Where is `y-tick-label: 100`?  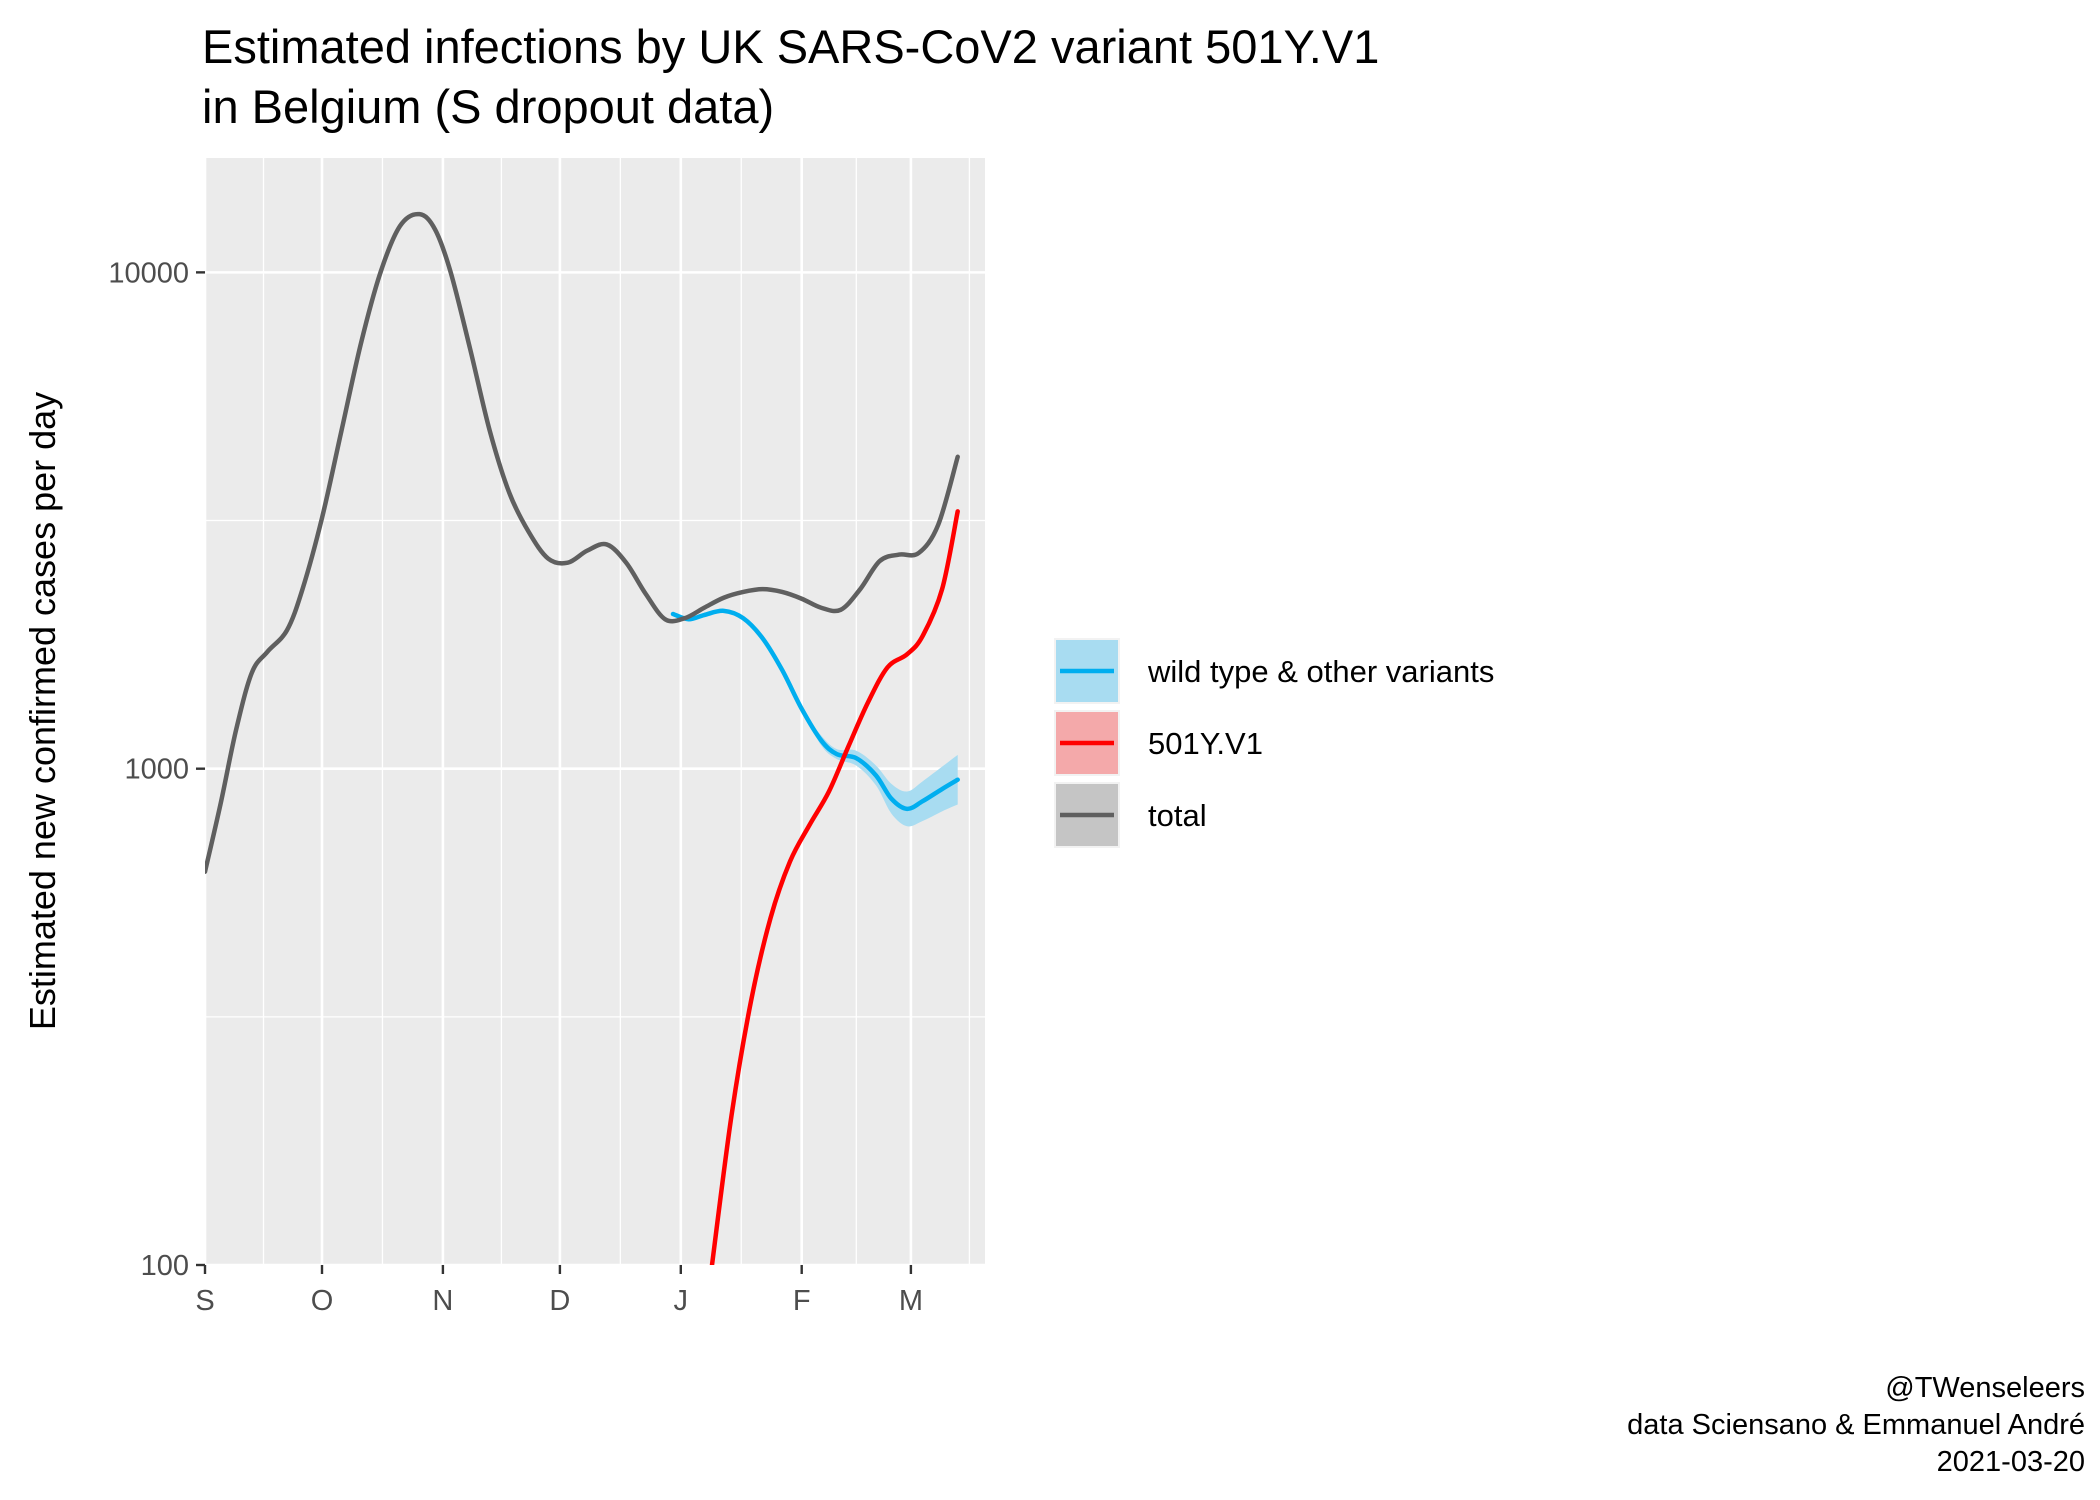 y-tick-label: 100 is located at coordinates (165, 1266).